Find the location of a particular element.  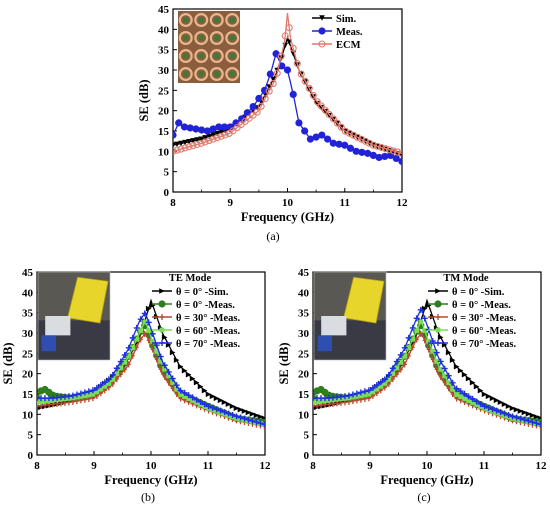

inset-horn-antenna is located at coordinates (334, 326).